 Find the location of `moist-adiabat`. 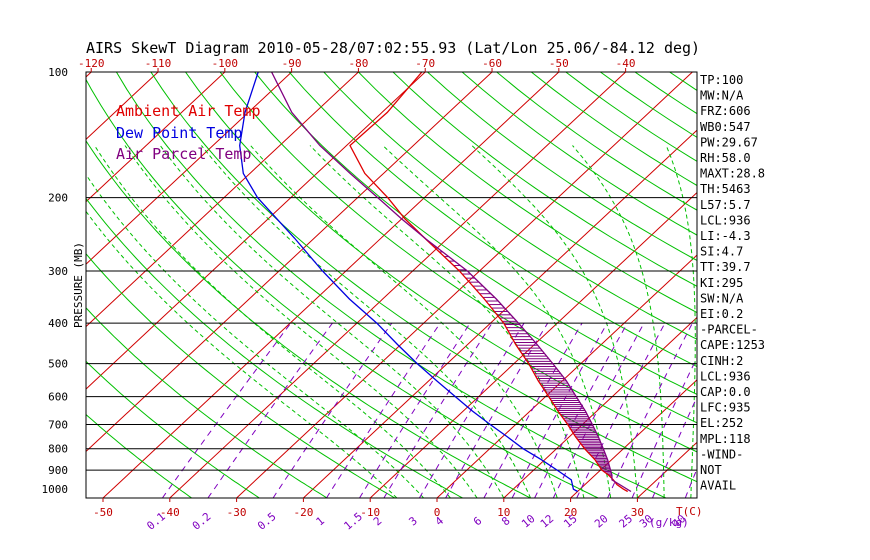

moist-adiabat is located at coordinates (618, 321).